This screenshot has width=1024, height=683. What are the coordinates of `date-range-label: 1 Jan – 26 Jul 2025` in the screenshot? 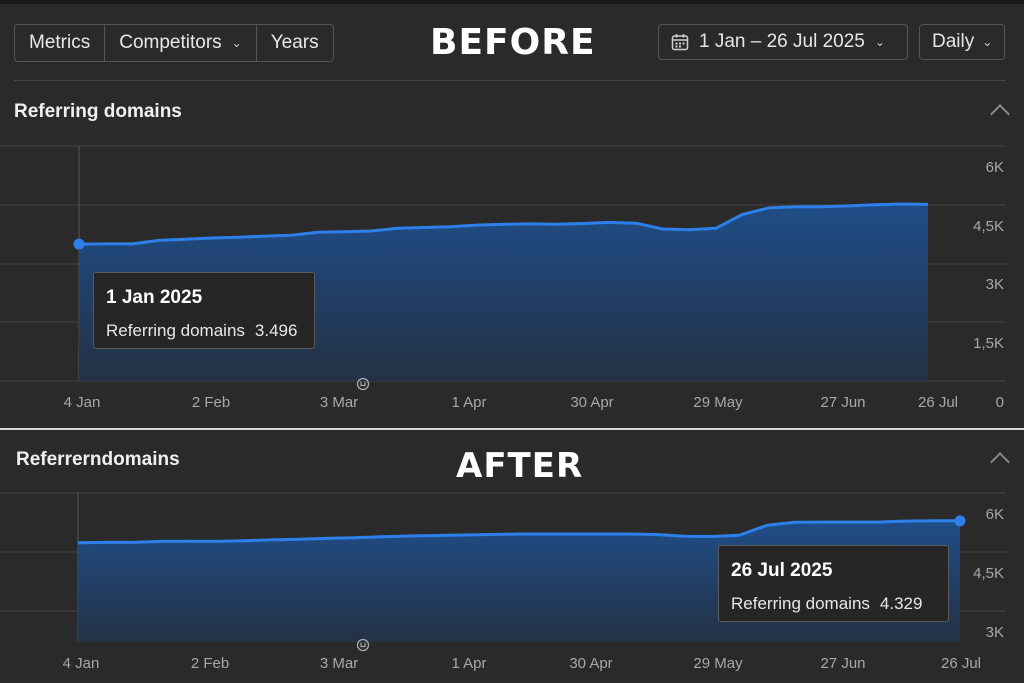 It's located at (782, 41).